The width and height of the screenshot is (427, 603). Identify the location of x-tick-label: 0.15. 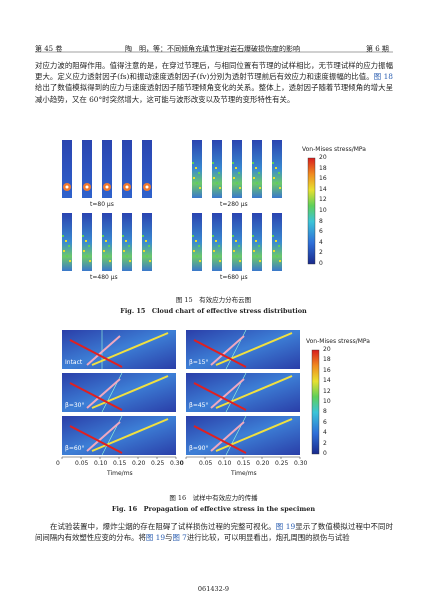
(244, 463).